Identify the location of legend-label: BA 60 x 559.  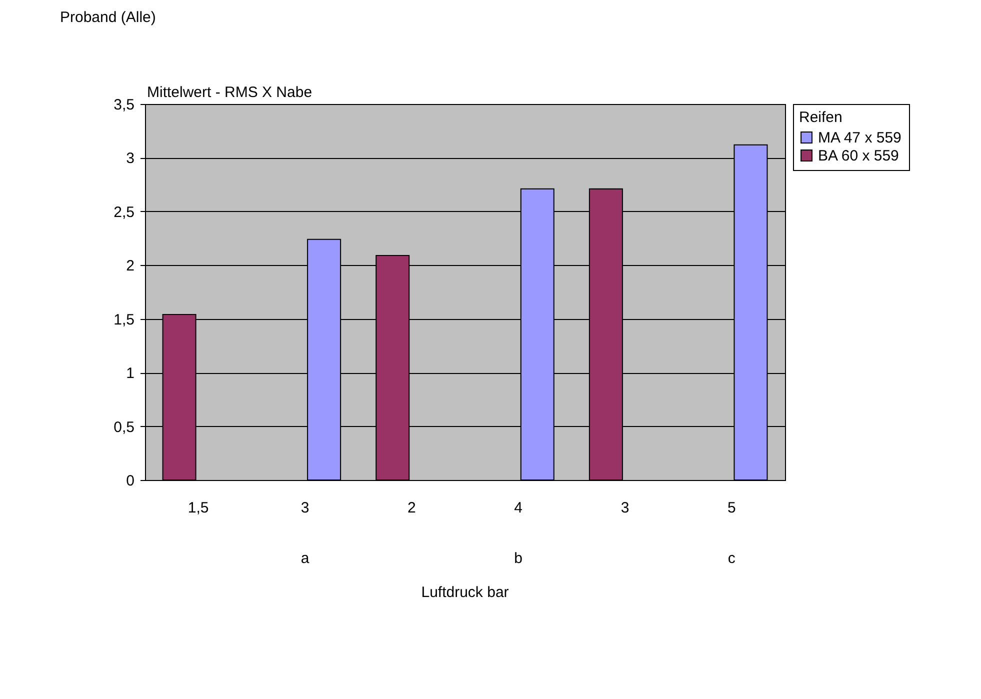
(858, 156).